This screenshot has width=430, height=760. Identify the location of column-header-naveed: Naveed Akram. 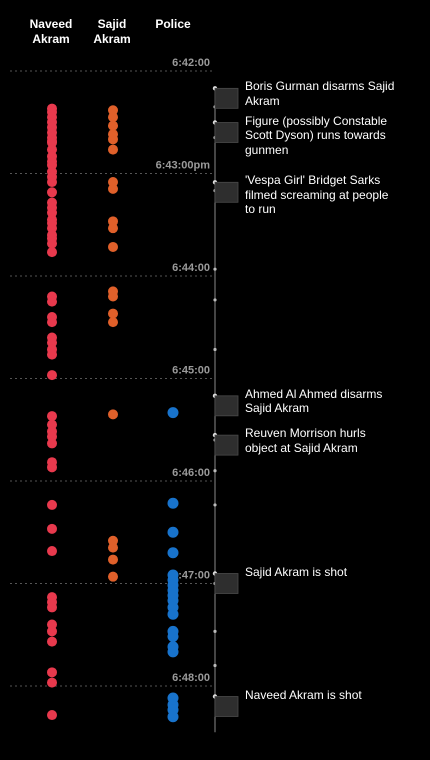
(51, 31).